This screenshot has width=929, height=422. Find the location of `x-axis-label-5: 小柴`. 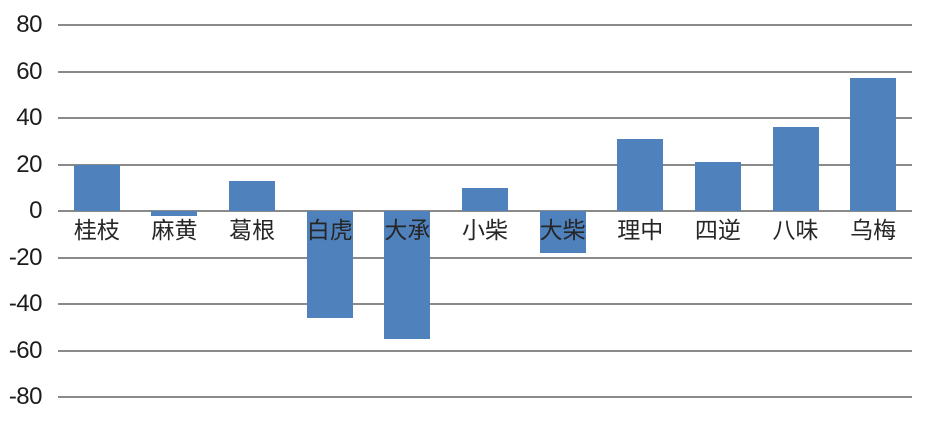

x-axis-label-5: 小柴 is located at coordinates (484, 231).